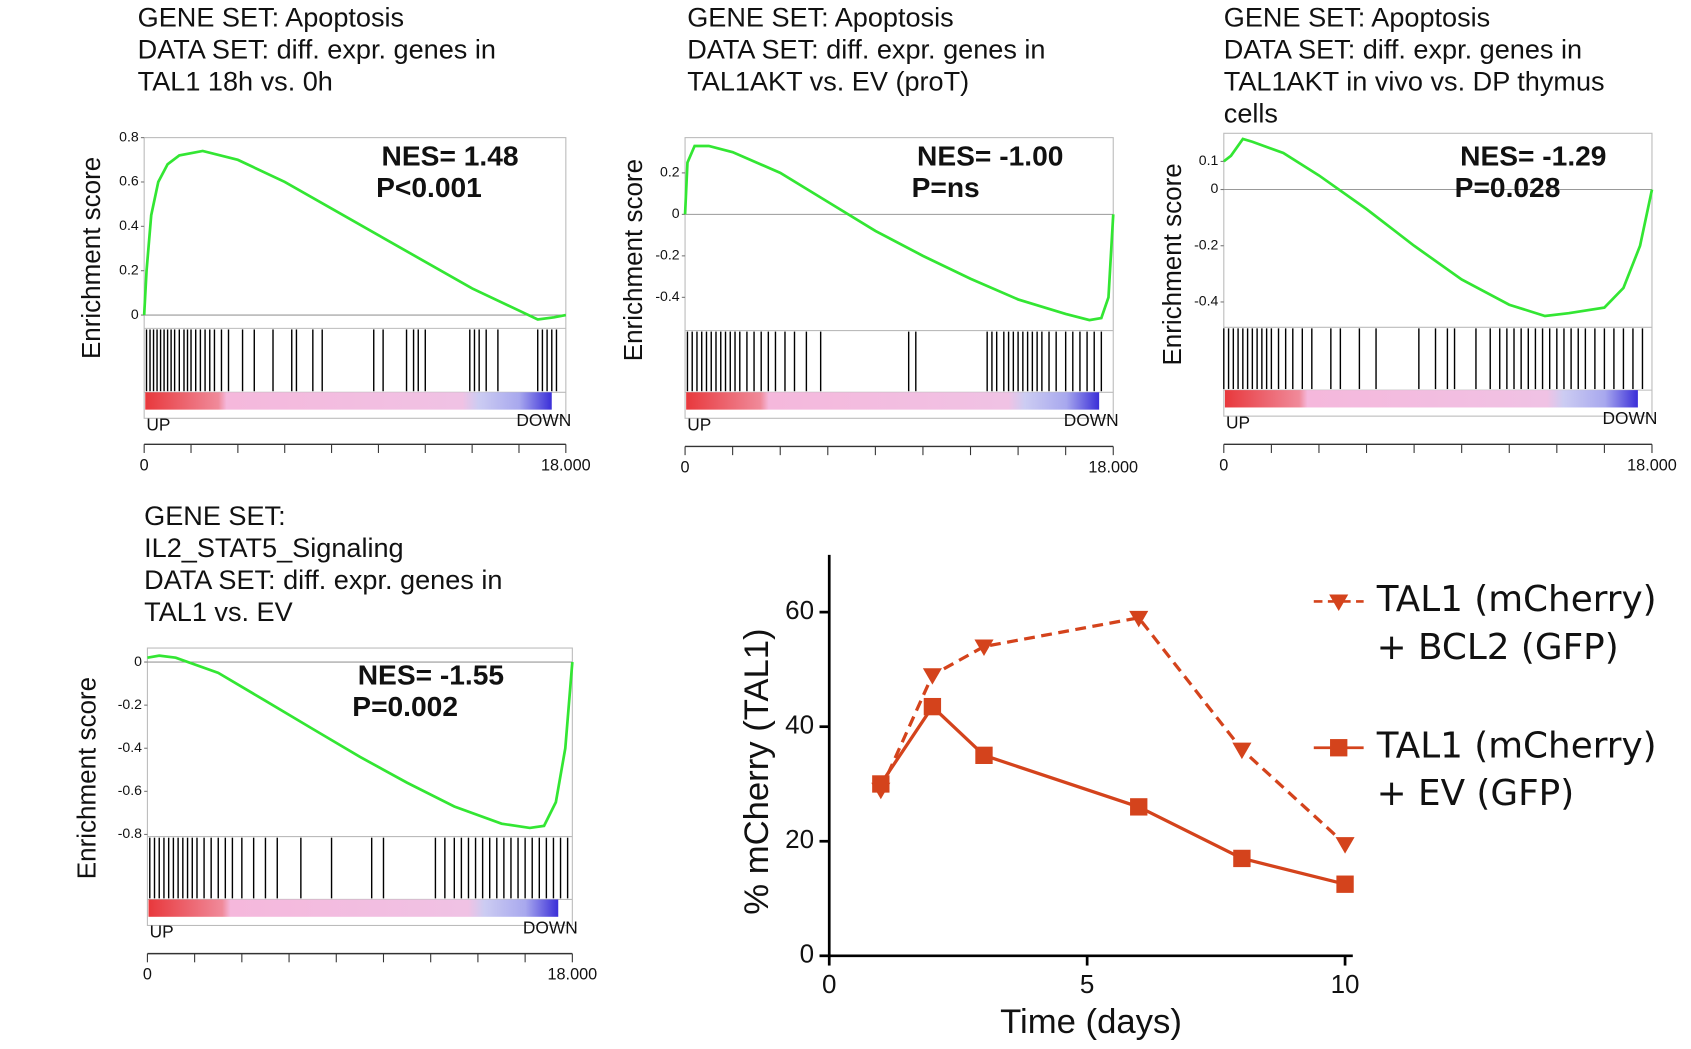 The height and width of the screenshot is (1049, 1691). I want to click on y-tick-label: 40, so click(799, 725).